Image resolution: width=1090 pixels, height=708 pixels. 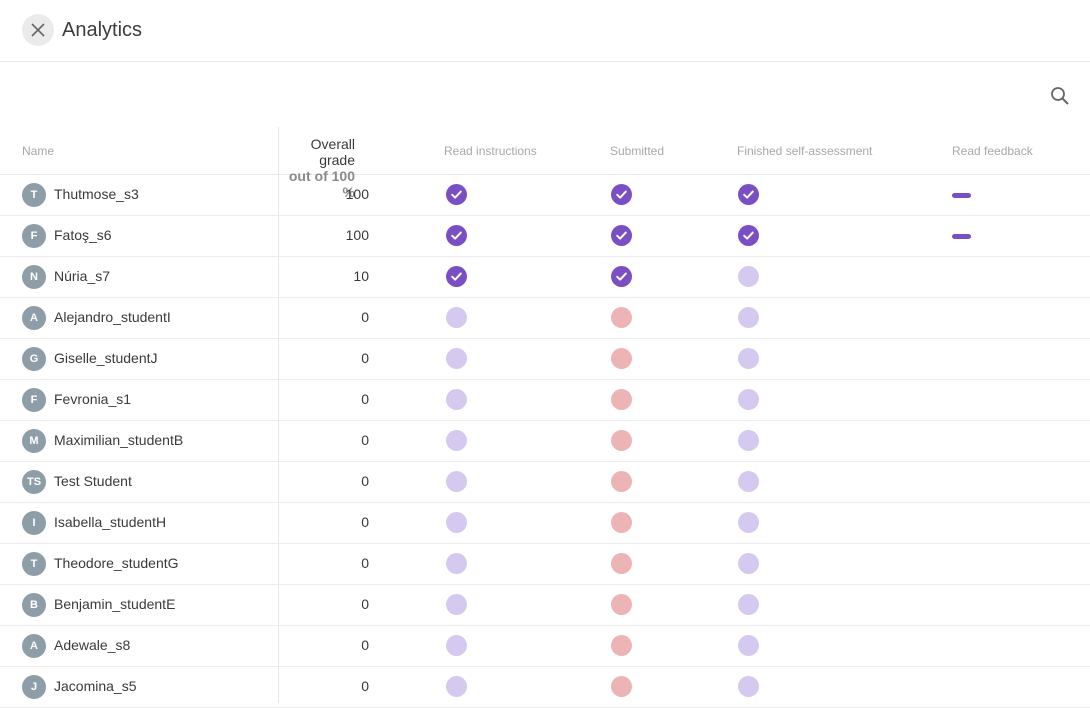 I want to click on column-header-name: Name, so click(x=38, y=151).